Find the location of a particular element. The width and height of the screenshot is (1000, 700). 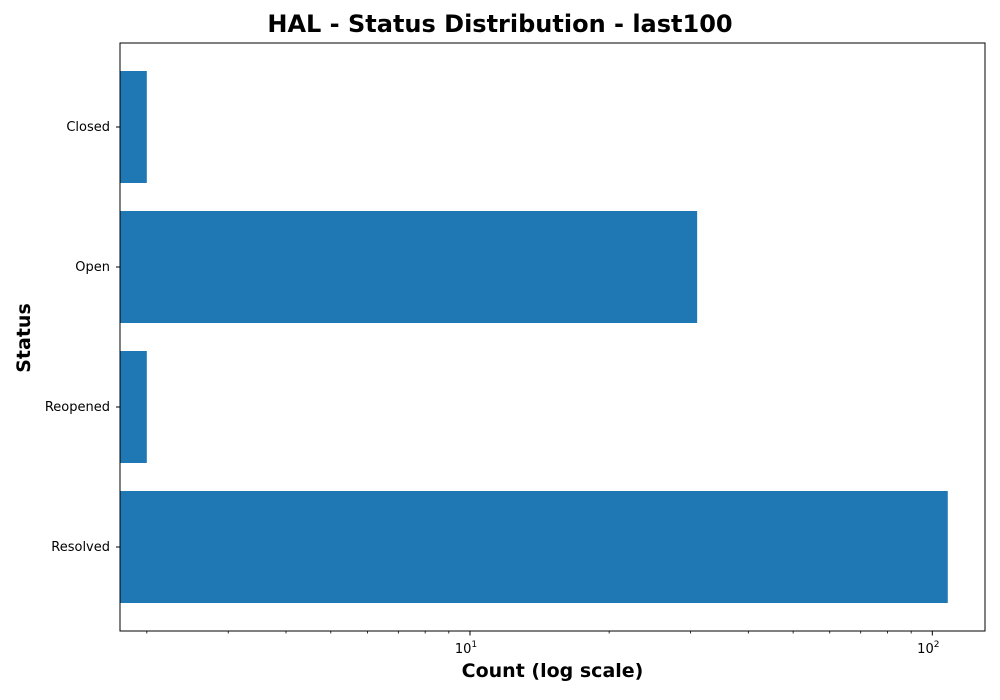

chart-title: HAL - Status Distribution - last100 is located at coordinates (500, 24).